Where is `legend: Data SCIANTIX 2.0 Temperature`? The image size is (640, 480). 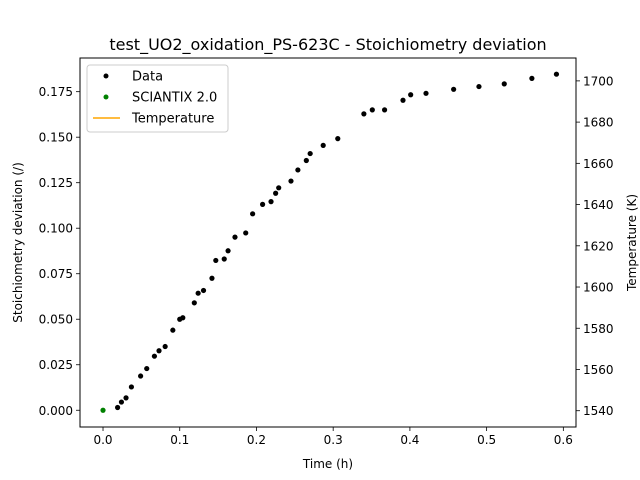 legend: Data SCIANTIX 2.0 Temperature is located at coordinates (157, 98).